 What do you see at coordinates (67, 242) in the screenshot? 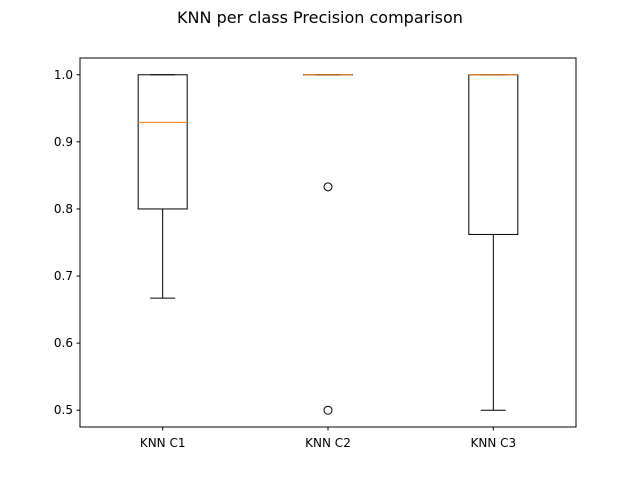
I see `y-axis: 0.5 0.6 0.7 0.8 0.9 1.0` at bounding box center [67, 242].